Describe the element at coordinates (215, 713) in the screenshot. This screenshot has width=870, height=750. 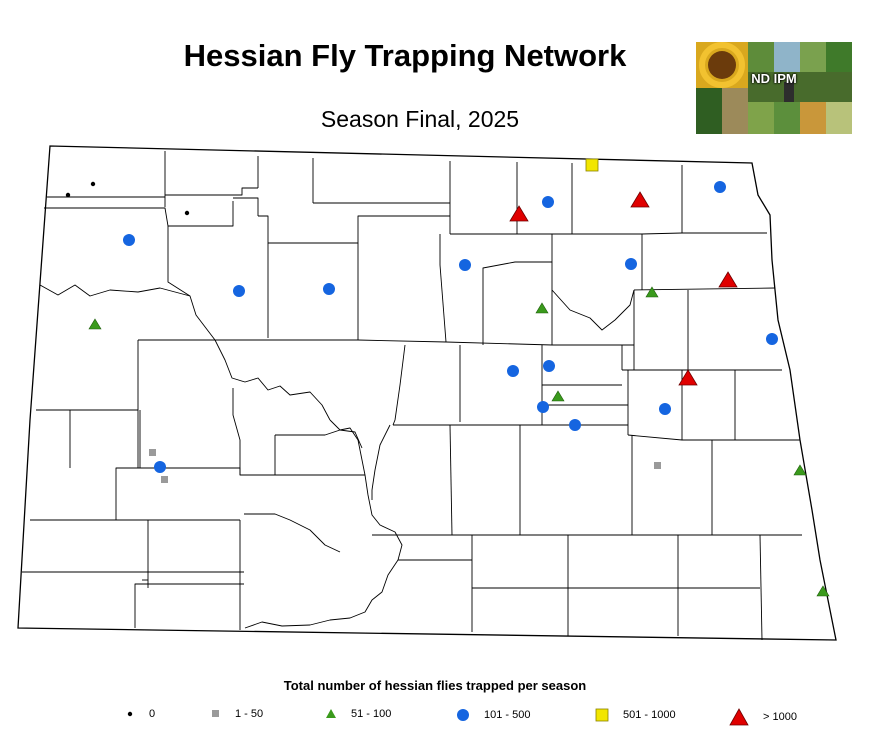
I see `legend-symbol-gray-square` at that location.